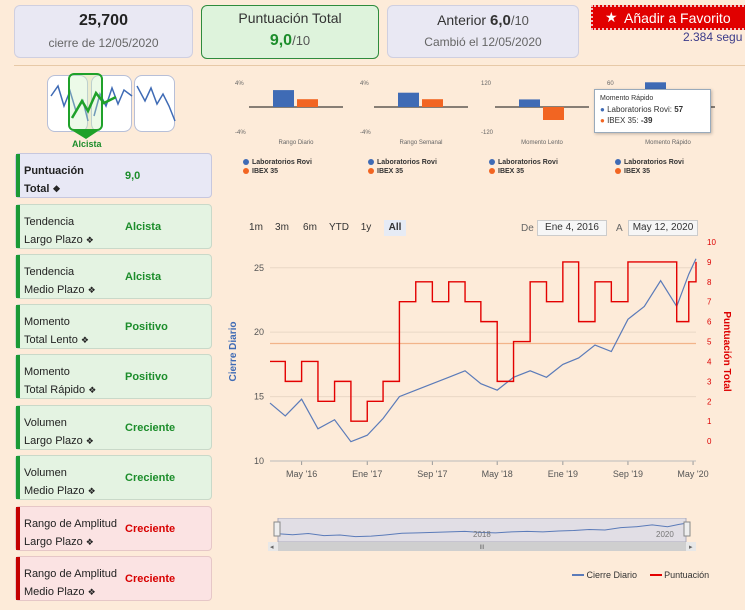 This screenshot has height=610, width=745. What do you see at coordinates (277, 529) in the screenshot?
I see `navigator-handle-left` at bounding box center [277, 529].